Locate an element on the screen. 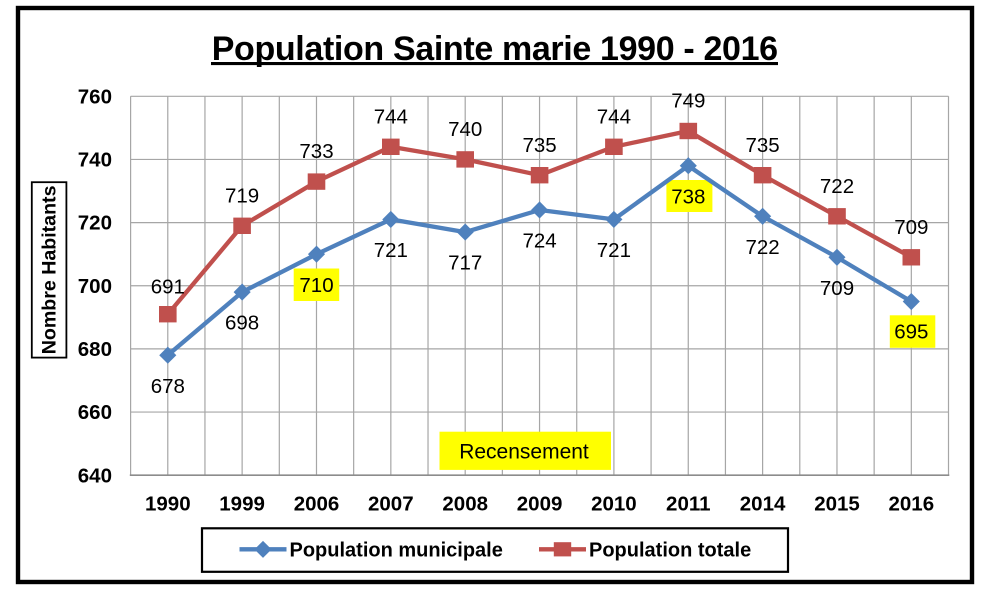 Image resolution: width=986 pixels, height=594 pixels. svg-text: 733 is located at coordinates (316, 151).